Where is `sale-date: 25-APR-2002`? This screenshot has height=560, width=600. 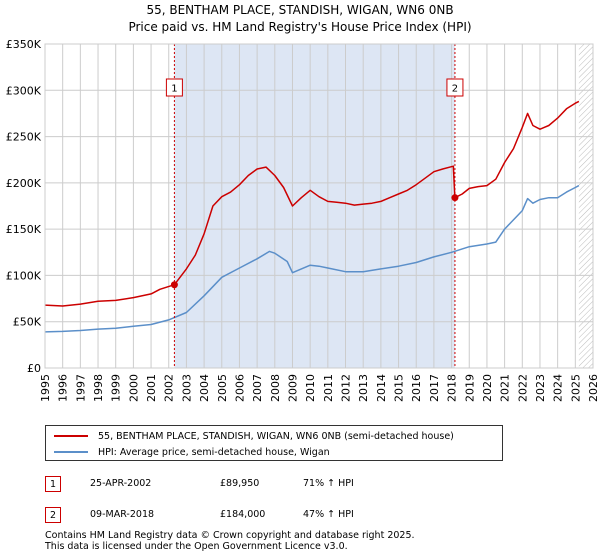 sale-date: 25-APR-2002 is located at coordinates (121, 483).